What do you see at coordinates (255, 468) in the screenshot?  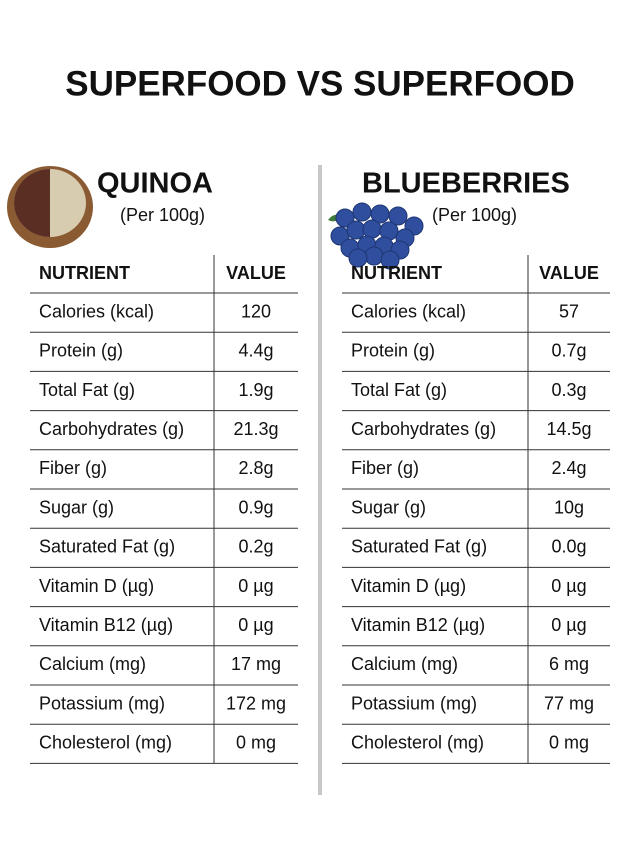 I see `value-cell: 2.8g` at bounding box center [255, 468].